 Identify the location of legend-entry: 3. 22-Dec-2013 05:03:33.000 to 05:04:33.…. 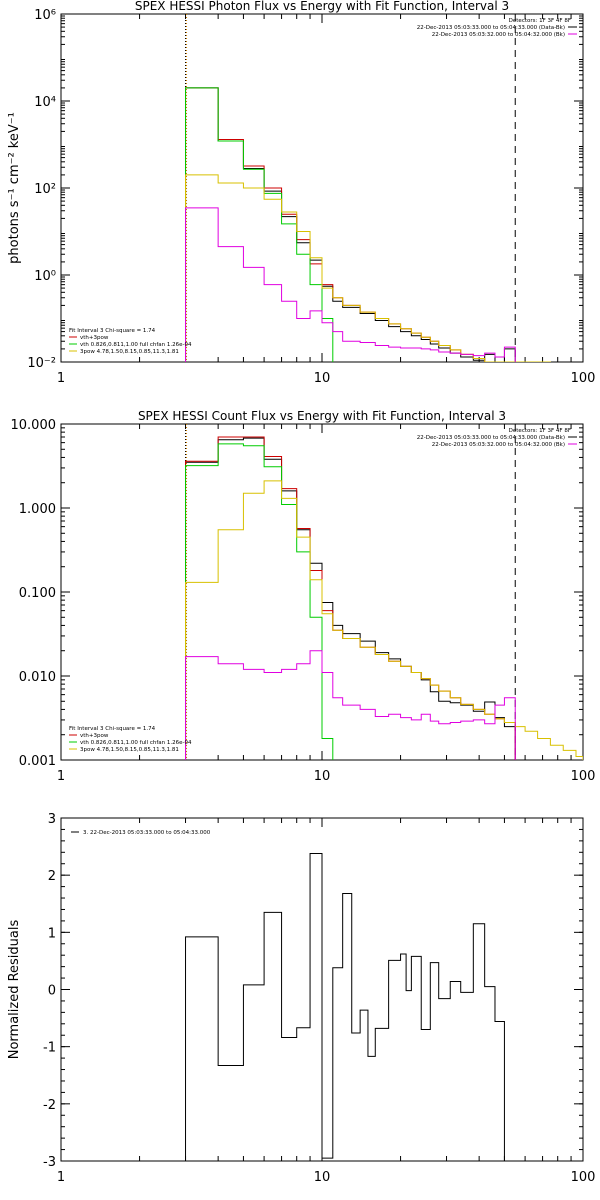
(147, 833).